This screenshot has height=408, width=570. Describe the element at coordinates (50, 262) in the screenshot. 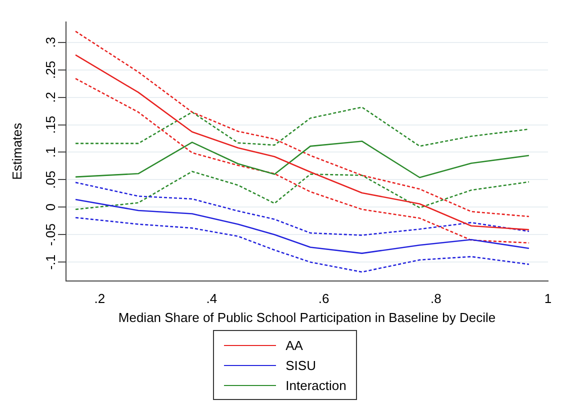

I see `y-tick-label: -.1` at that location.